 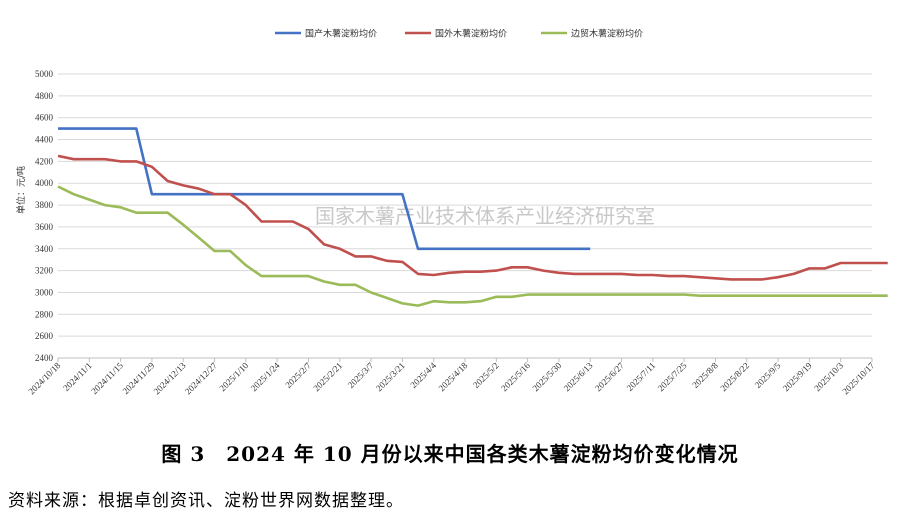 What do you see at coordinates (107, 378) in the screenshot?
I see `x-tick-label: 2024/11/15` at bounding box center [107, 378].